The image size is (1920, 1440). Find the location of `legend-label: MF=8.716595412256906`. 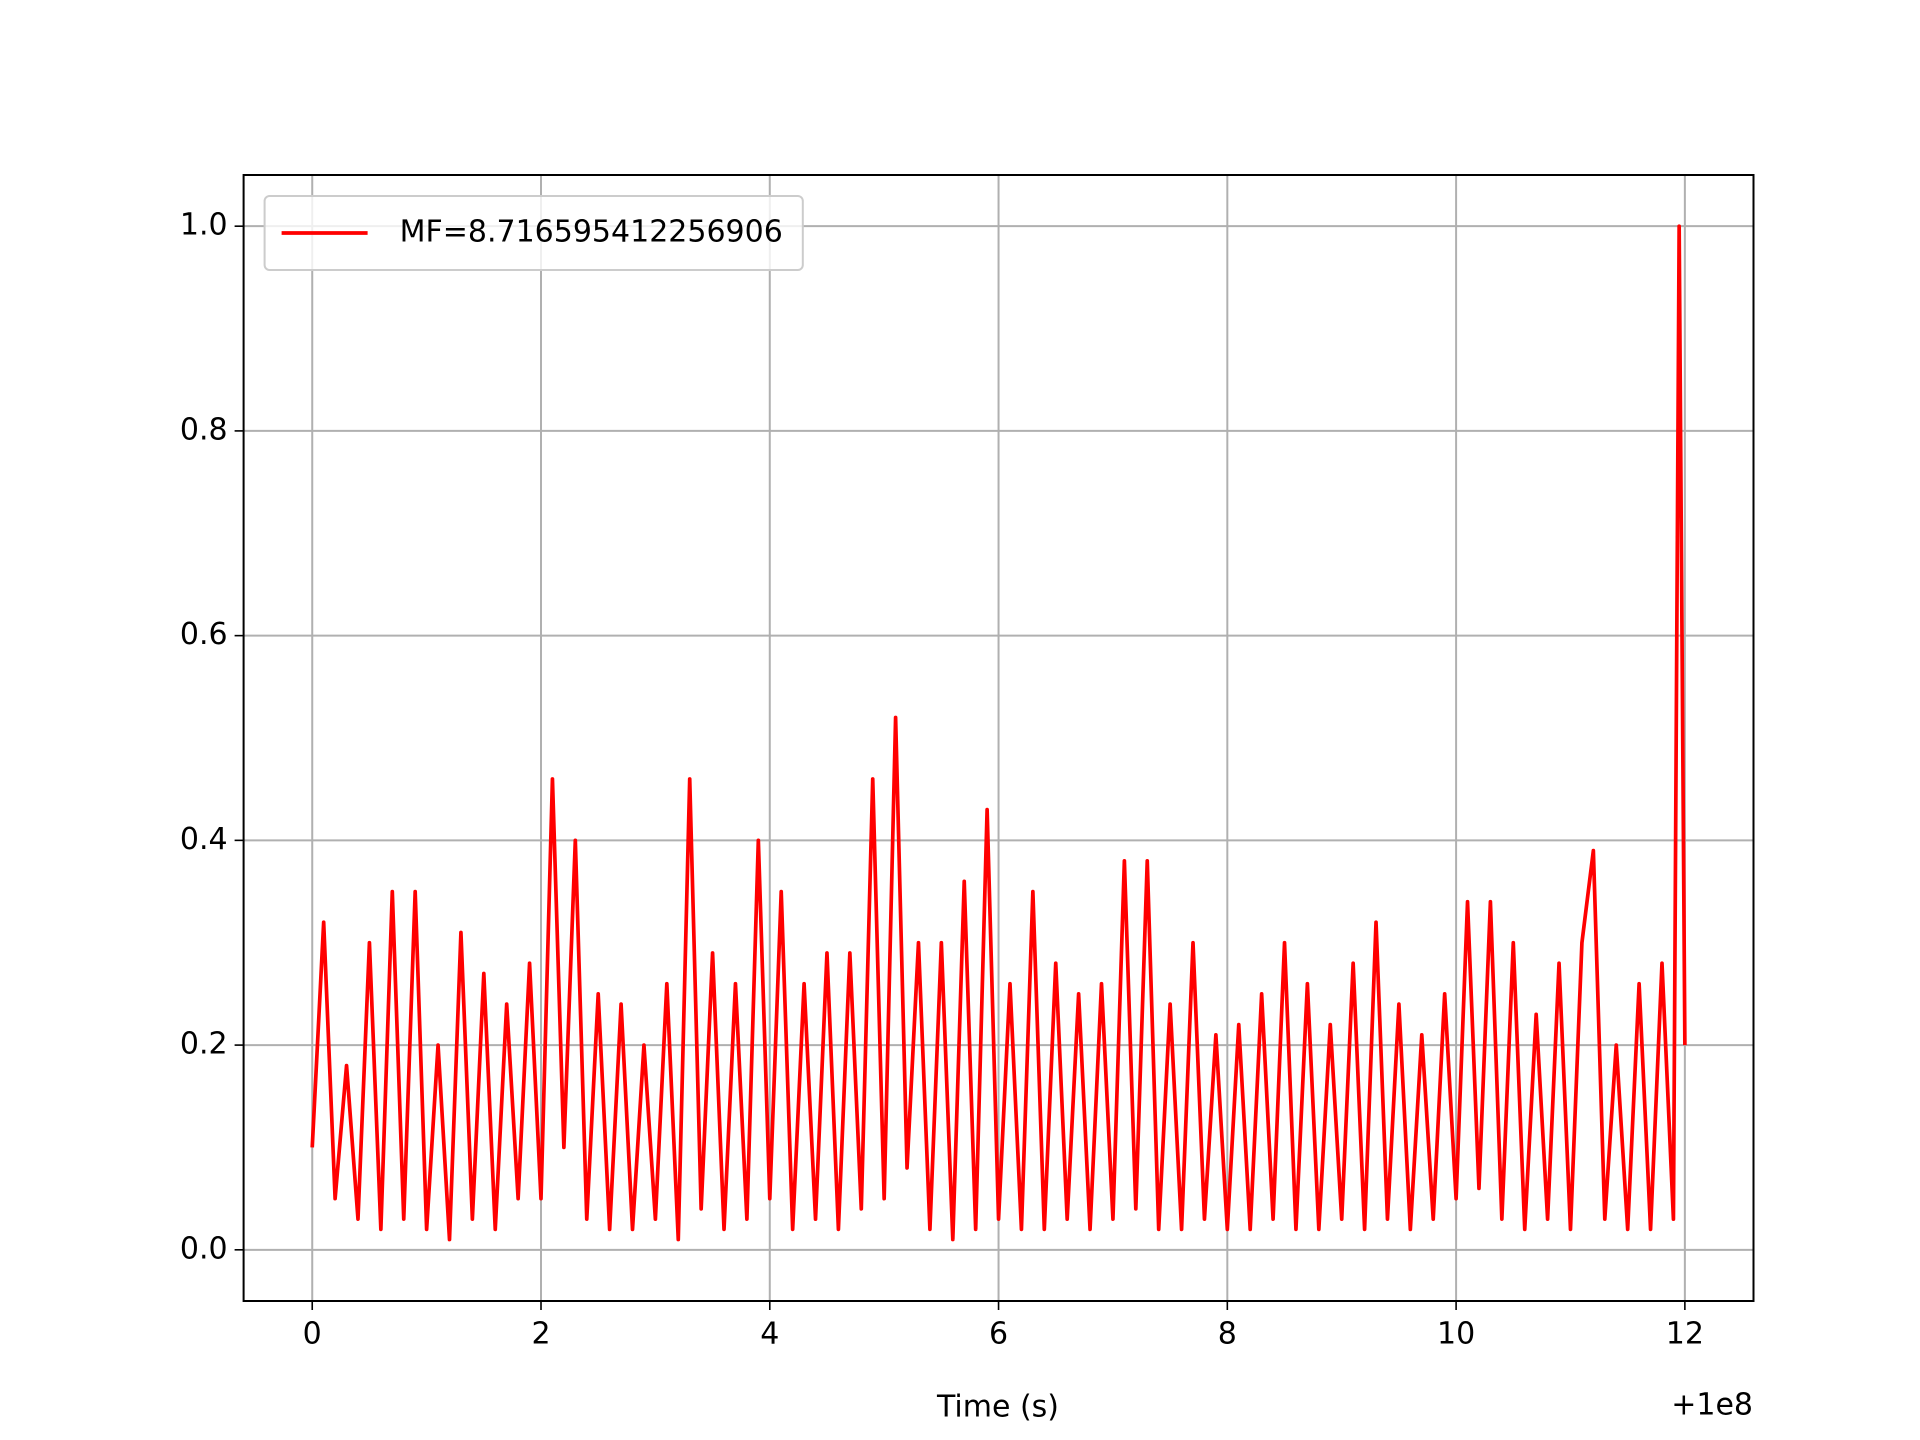

legend-label: MF=8.716595412256906 is located at coordinates (591, 232).